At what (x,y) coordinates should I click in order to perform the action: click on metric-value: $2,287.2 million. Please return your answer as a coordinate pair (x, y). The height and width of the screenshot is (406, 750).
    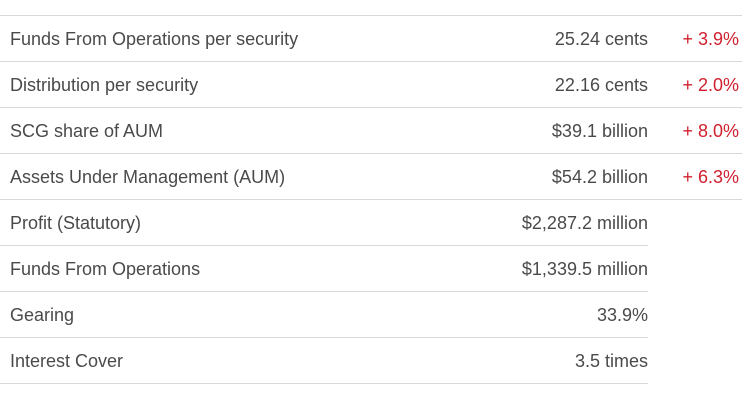
    Looking at the image, I should click on (584, 223).